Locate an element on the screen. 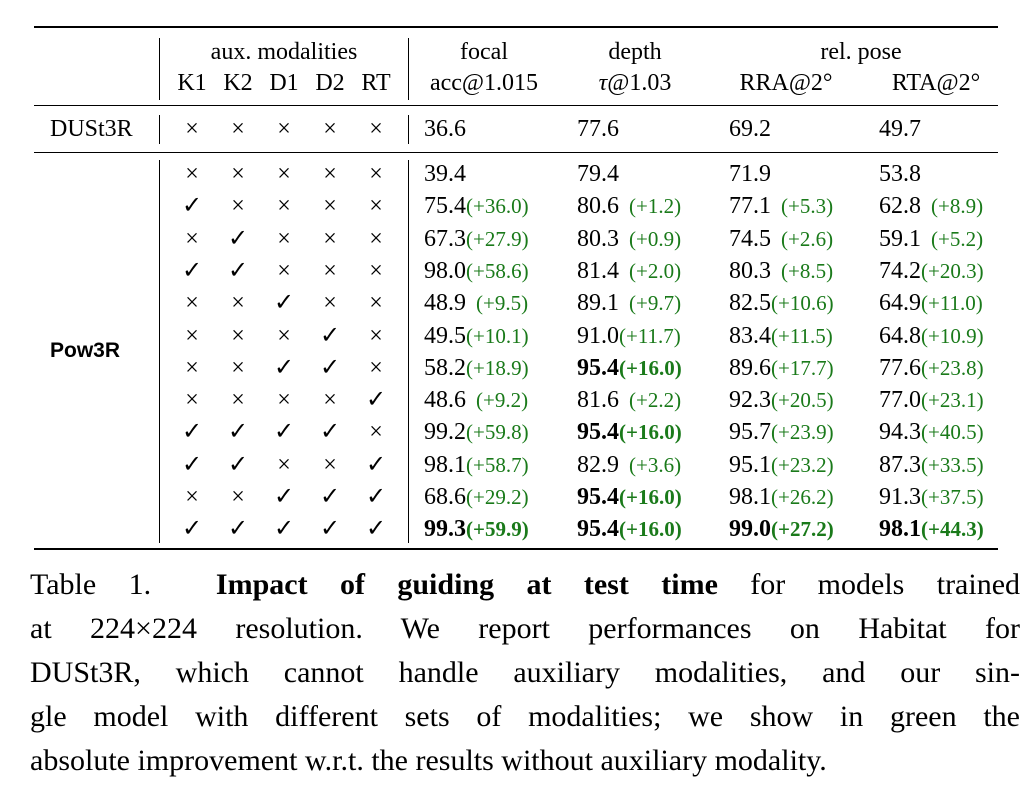  cell-value: 67.3 is located at coordinates (445, 239).